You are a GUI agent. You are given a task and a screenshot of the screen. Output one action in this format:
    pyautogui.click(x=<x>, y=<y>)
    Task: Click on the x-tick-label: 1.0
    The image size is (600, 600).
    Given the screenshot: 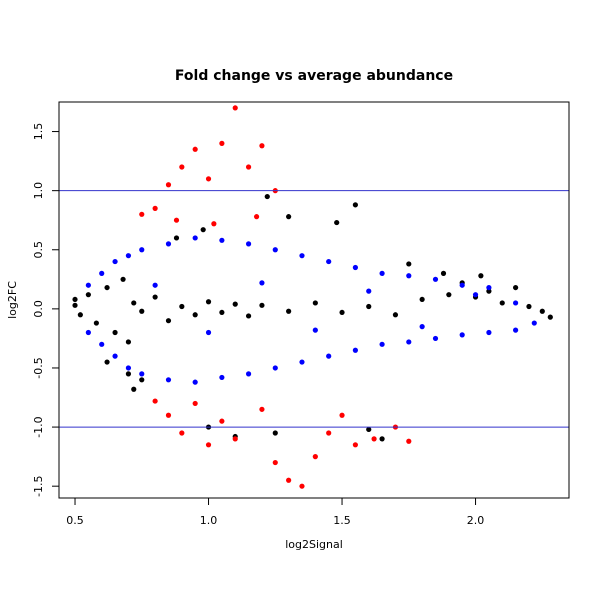 What is the action you would take?
    pyautogui.click(x=209, y=520)
    